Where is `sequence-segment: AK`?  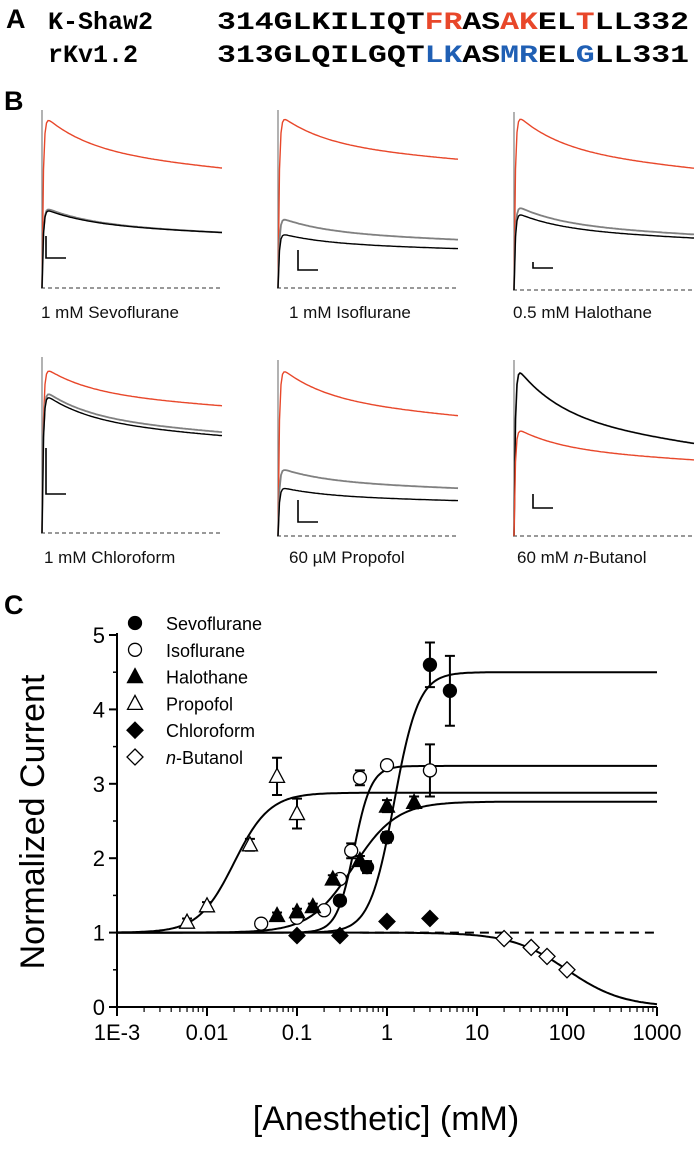 sequence-segment: AK is located at coordinates (519, 22).